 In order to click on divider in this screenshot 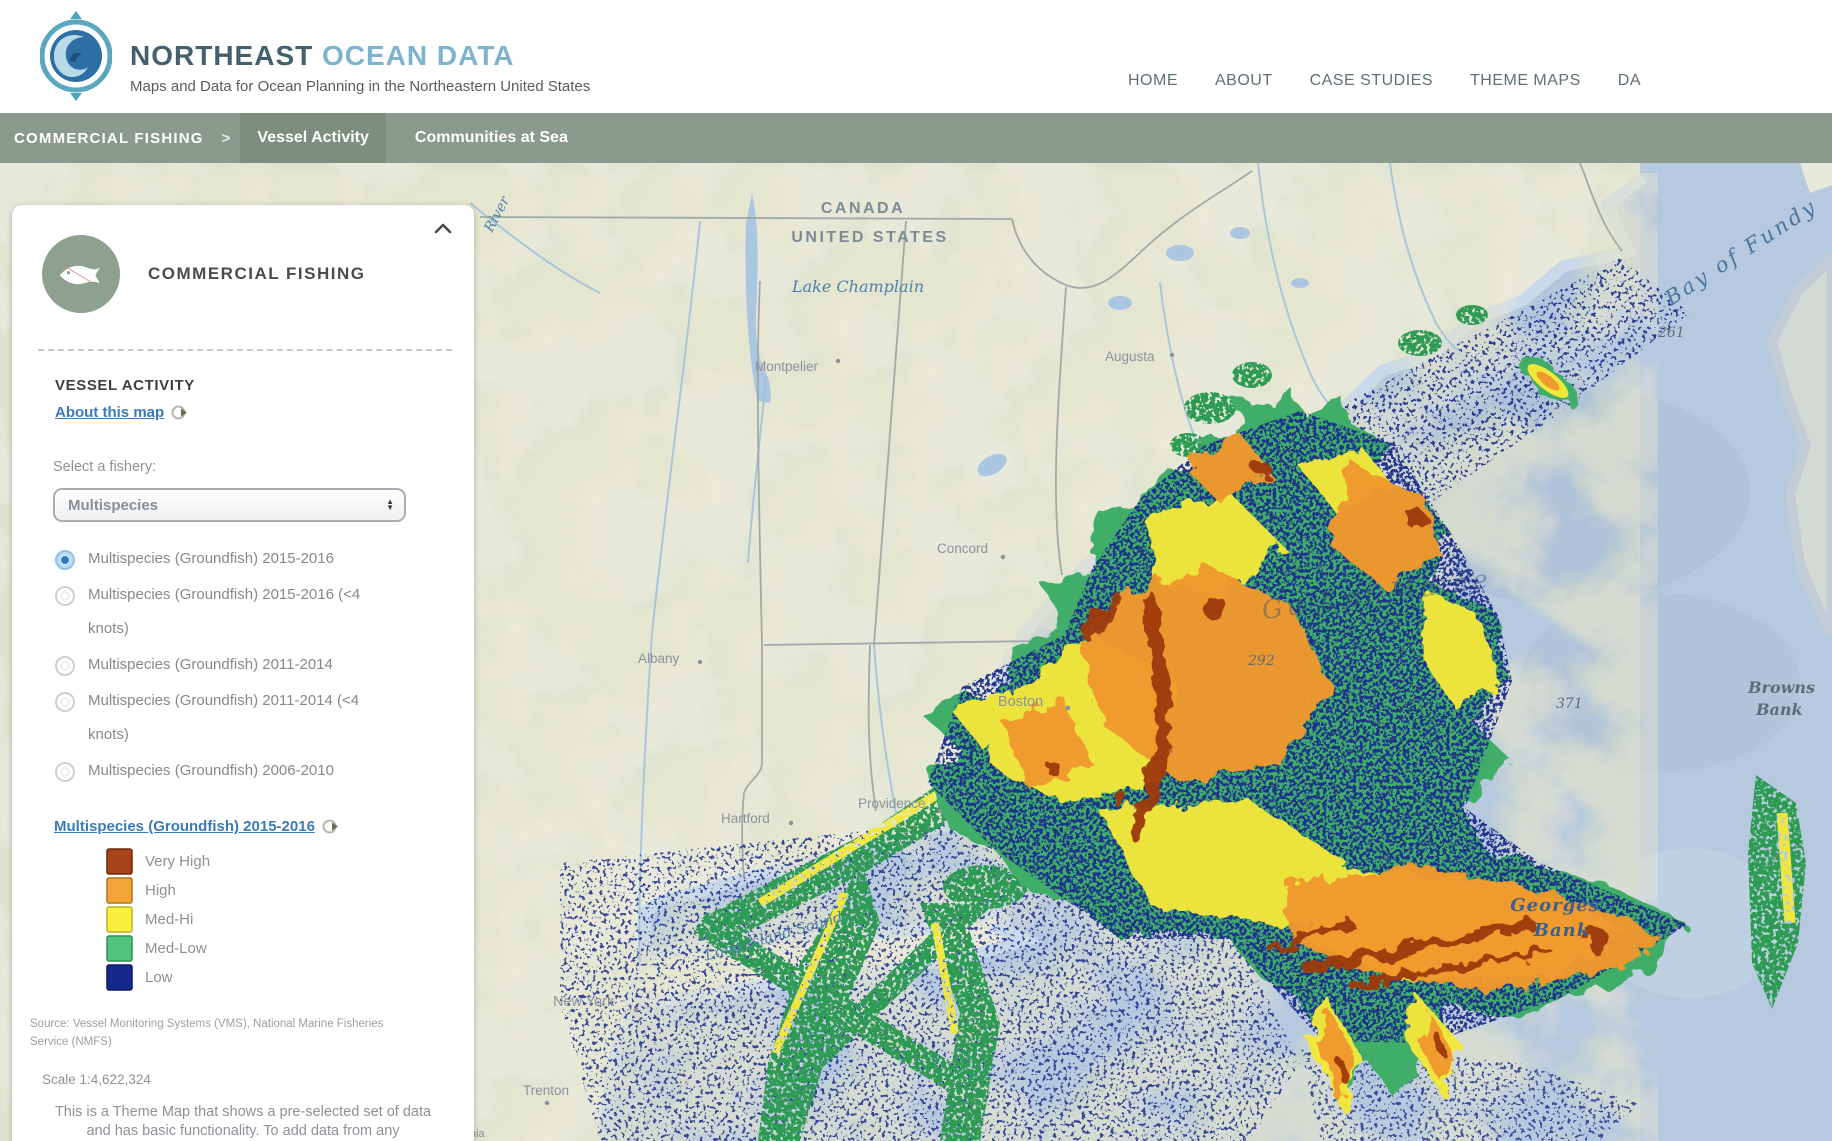, I will do `click(245, 350)`.